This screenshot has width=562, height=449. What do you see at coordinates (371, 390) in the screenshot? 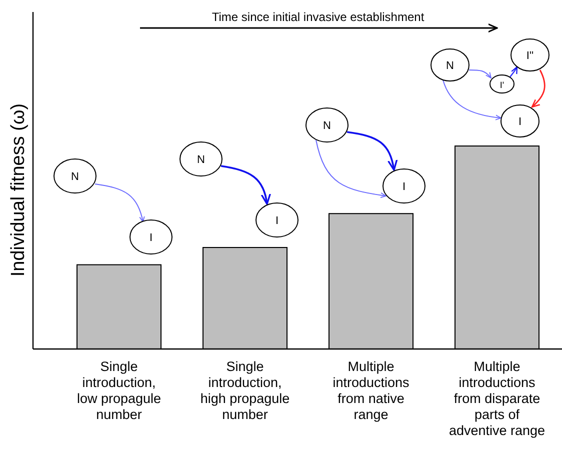
I see `x-tick-label: Multiple introductions from native range` at bounding box center [371, 390].